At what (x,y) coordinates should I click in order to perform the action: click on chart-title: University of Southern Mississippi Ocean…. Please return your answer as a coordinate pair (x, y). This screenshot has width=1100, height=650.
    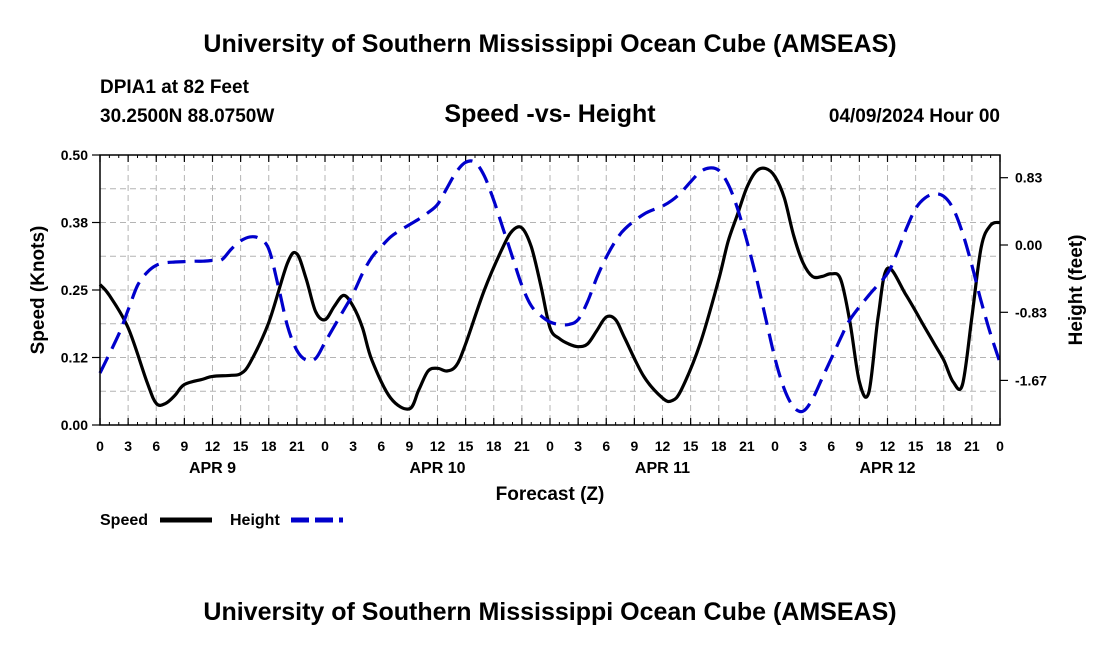
    Looking at the image, I should click on (550, 44).